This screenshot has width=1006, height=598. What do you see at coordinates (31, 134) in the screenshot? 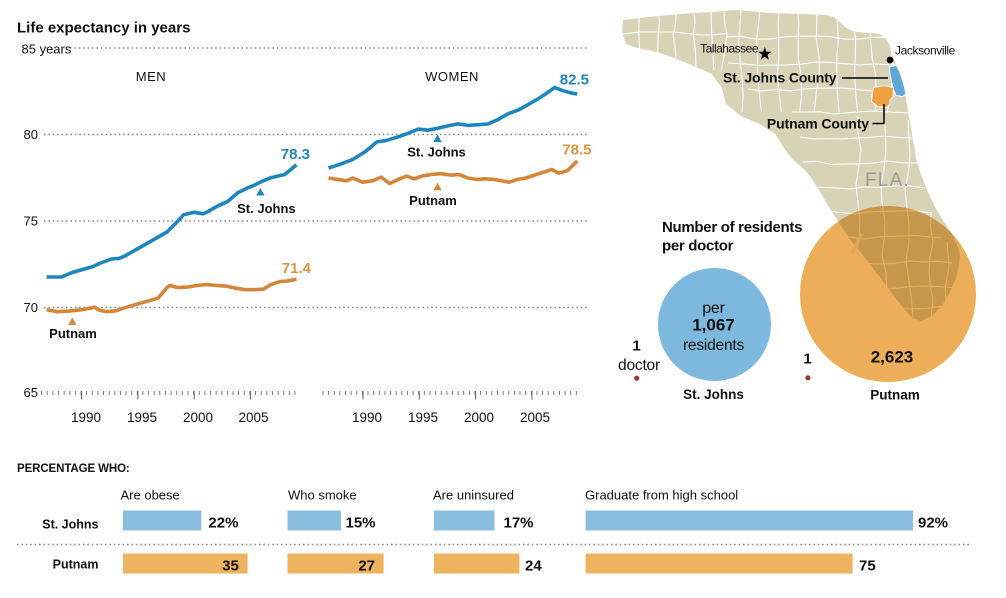
I see `svg-text: 80` at bounding box center [31, 134].